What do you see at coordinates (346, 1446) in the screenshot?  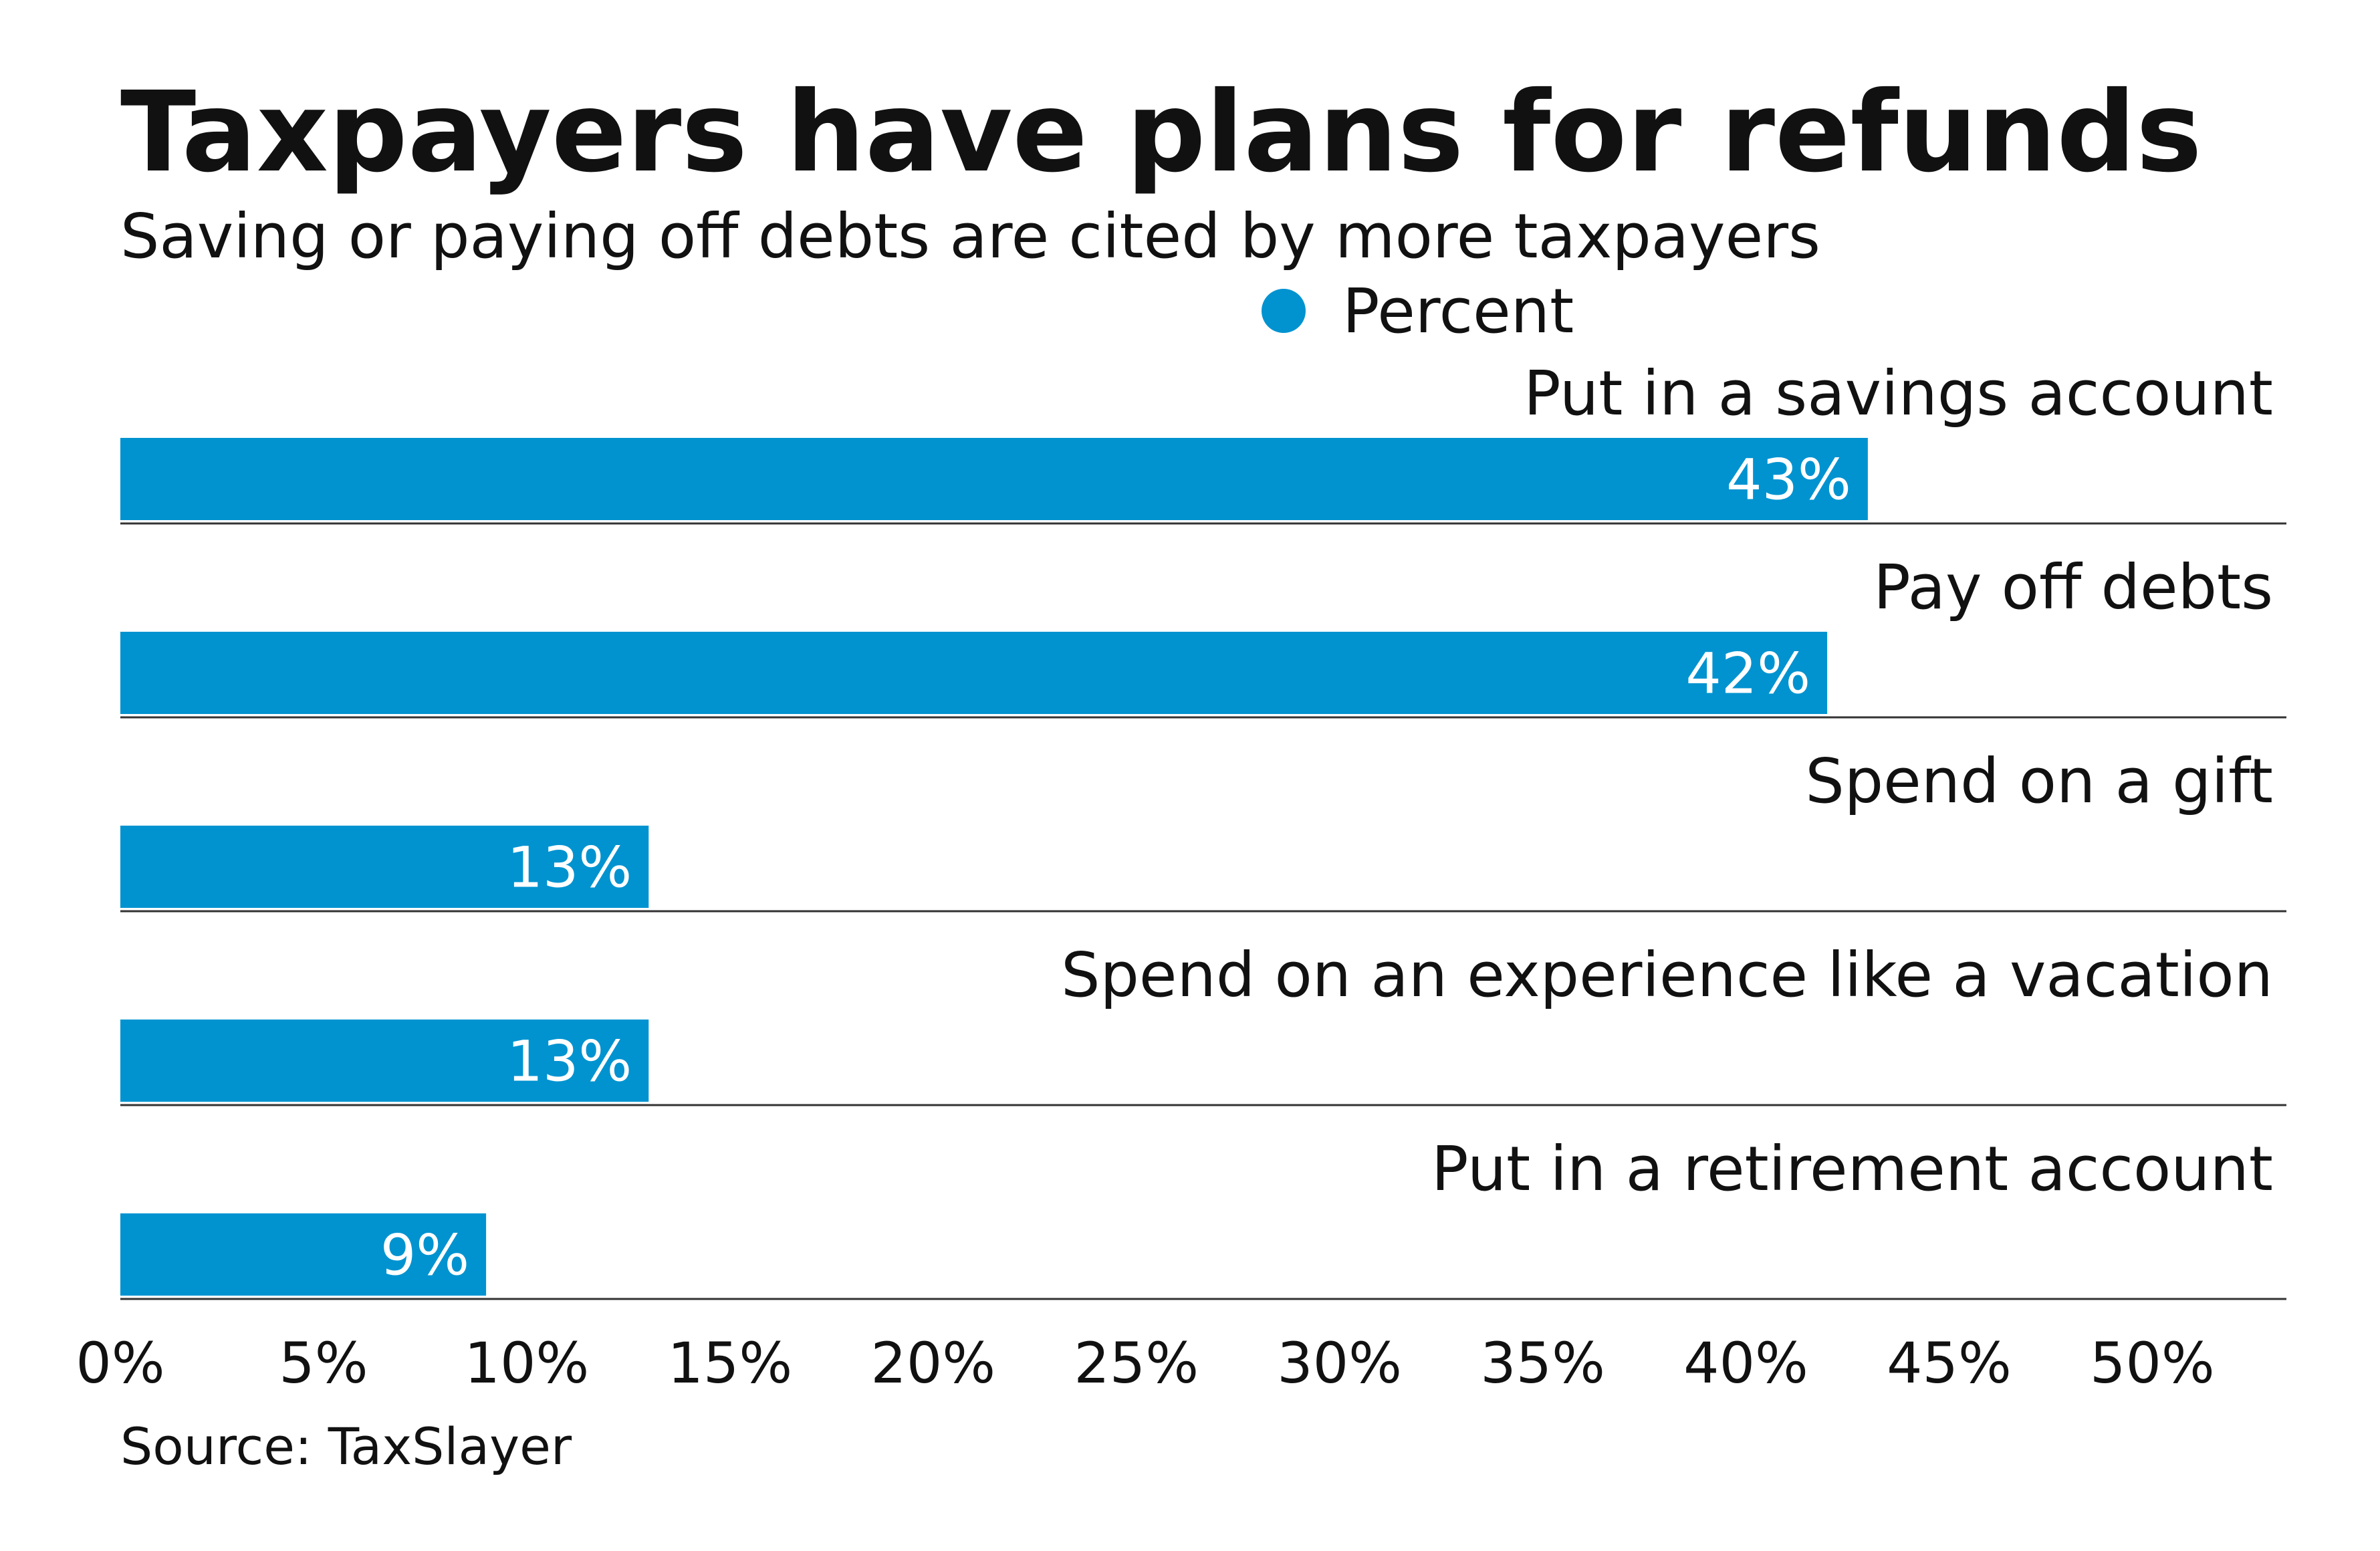 I see `source-note: Source: TaxSlayer` at bounding box center [346, 1446].